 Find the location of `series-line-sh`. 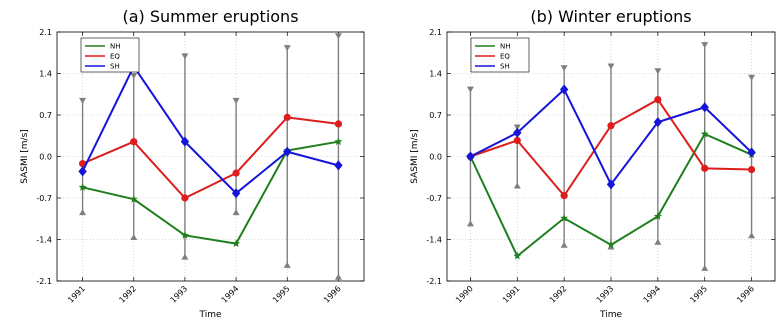

series-line-sh is located at coordinates (210, 129).